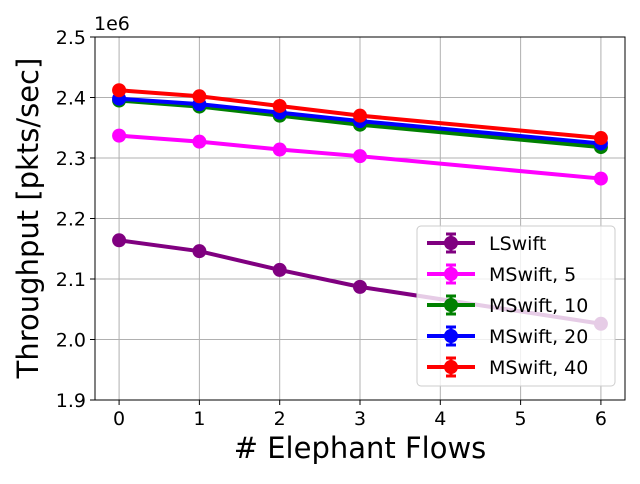  Describe the element at coordinates (521, 419) in the screenshot. I see `x-tick-label: 5` at that location.